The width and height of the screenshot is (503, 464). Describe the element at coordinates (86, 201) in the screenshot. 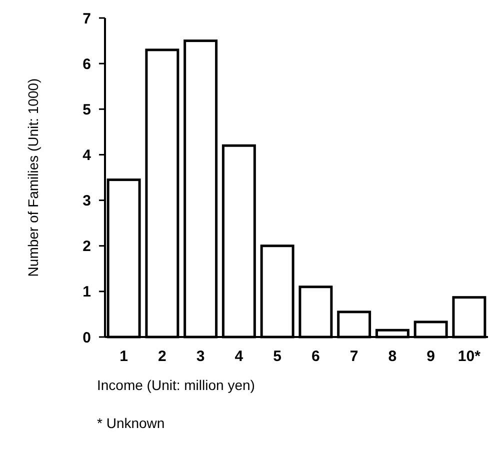

I see `y-tick-label: 3` at that location.